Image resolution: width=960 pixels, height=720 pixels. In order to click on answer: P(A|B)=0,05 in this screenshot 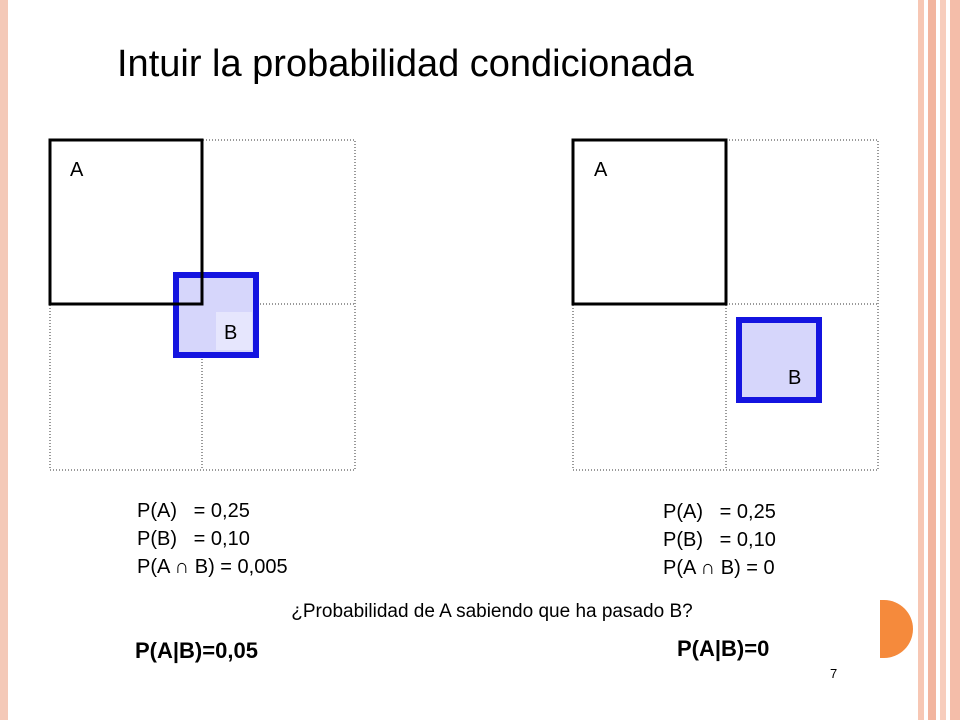, I will do `click(196, 650)`.